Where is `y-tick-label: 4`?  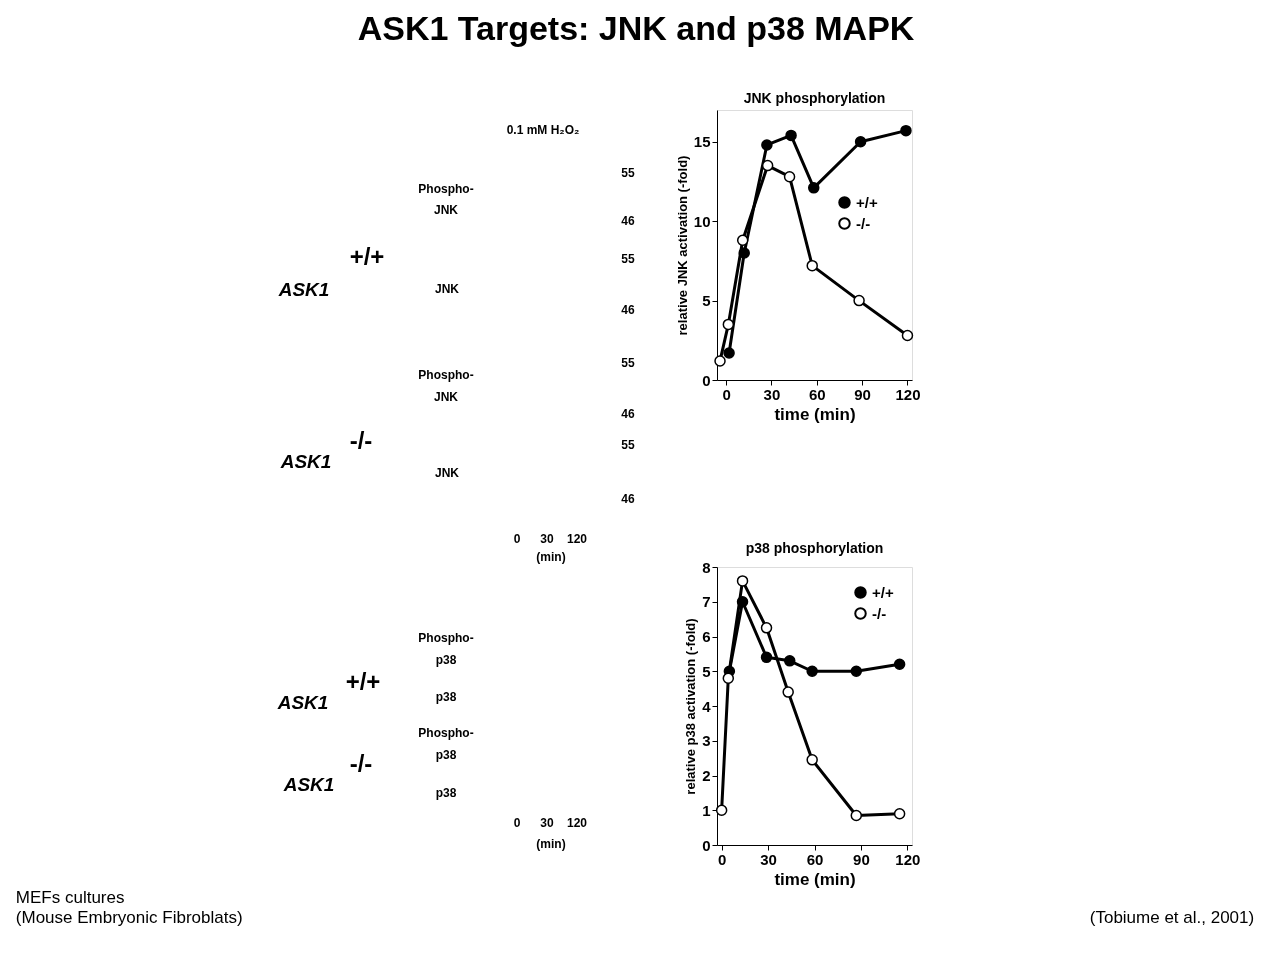 y-tick-label: 4 is located at coordinates (707, 706).